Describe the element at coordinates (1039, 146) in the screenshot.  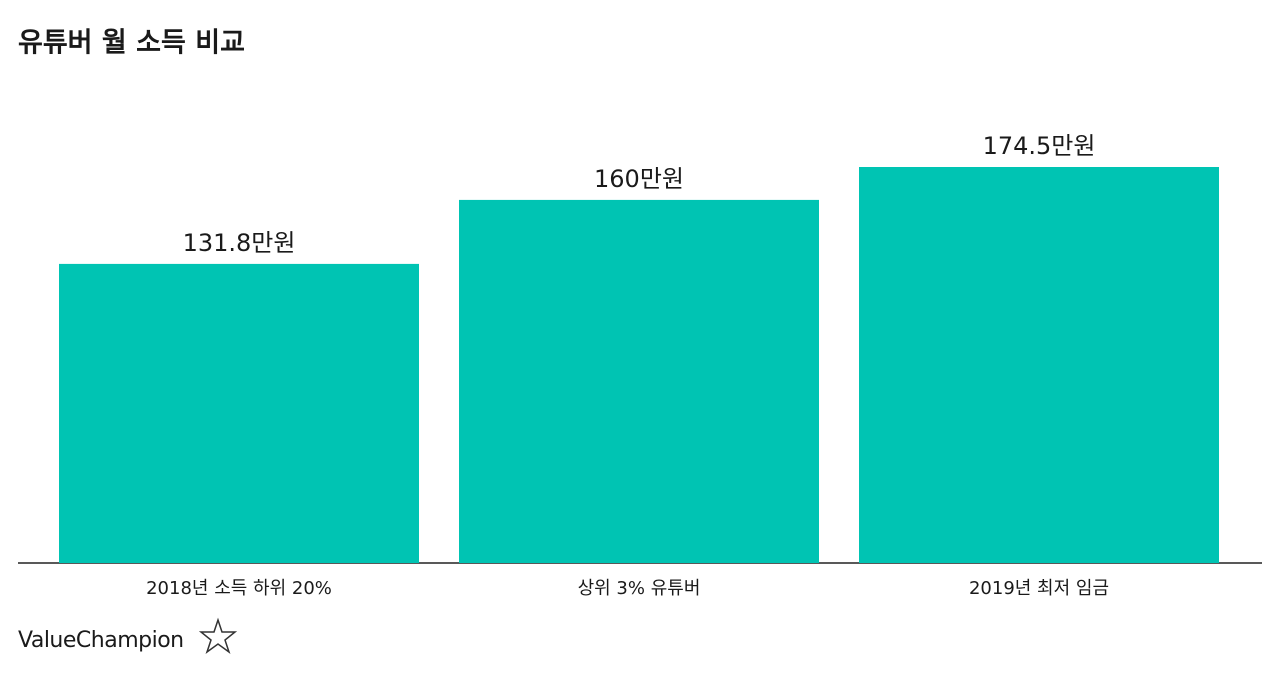
I see `value-label: 174.5만원` at that location.